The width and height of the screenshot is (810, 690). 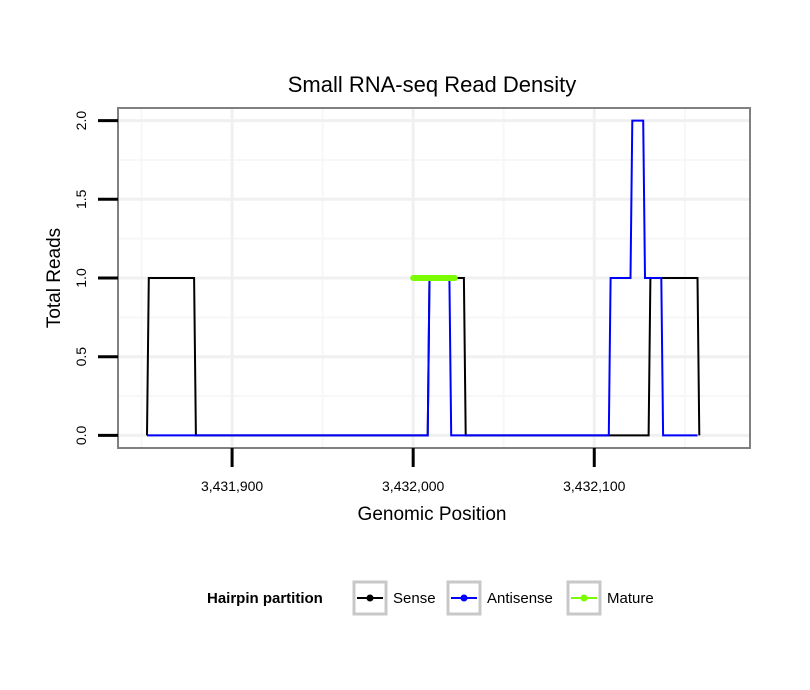 What do you see at coordinates (432, 514) in the screenshot?
I see `x-axis-title: Genomic Position` at bounding box center [432, 514].